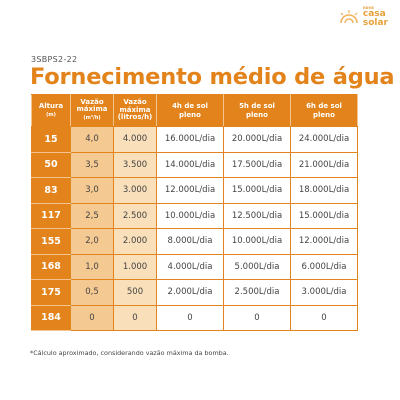 This screenshot has width=400, height=400. Describe the element at coordinates (135, 241) in the screenshot. I see `cell-vazao-litros: 2.000` at that location.